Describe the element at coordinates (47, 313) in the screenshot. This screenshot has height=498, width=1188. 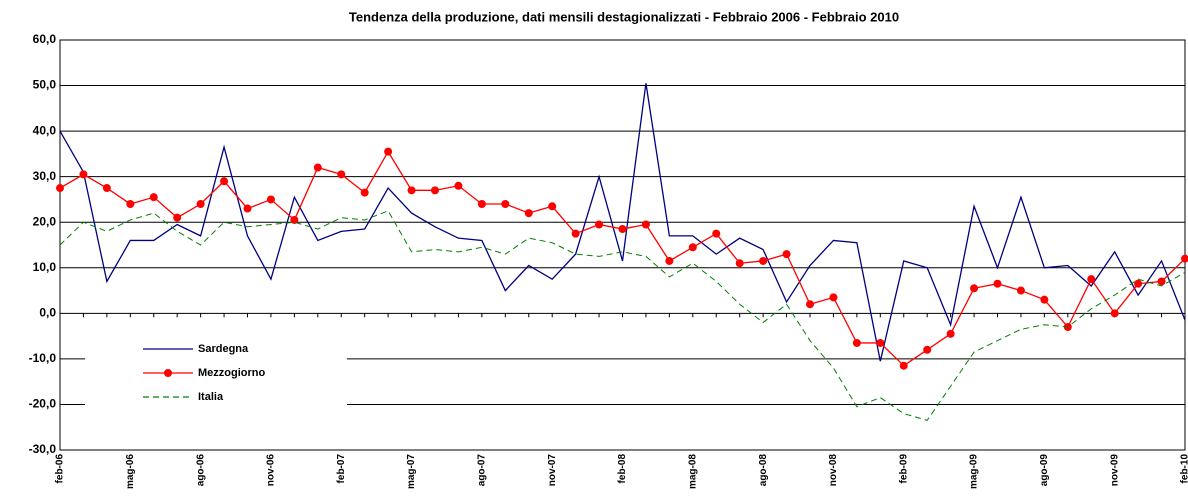
I see `y-tick-label: 0,0` at that location.